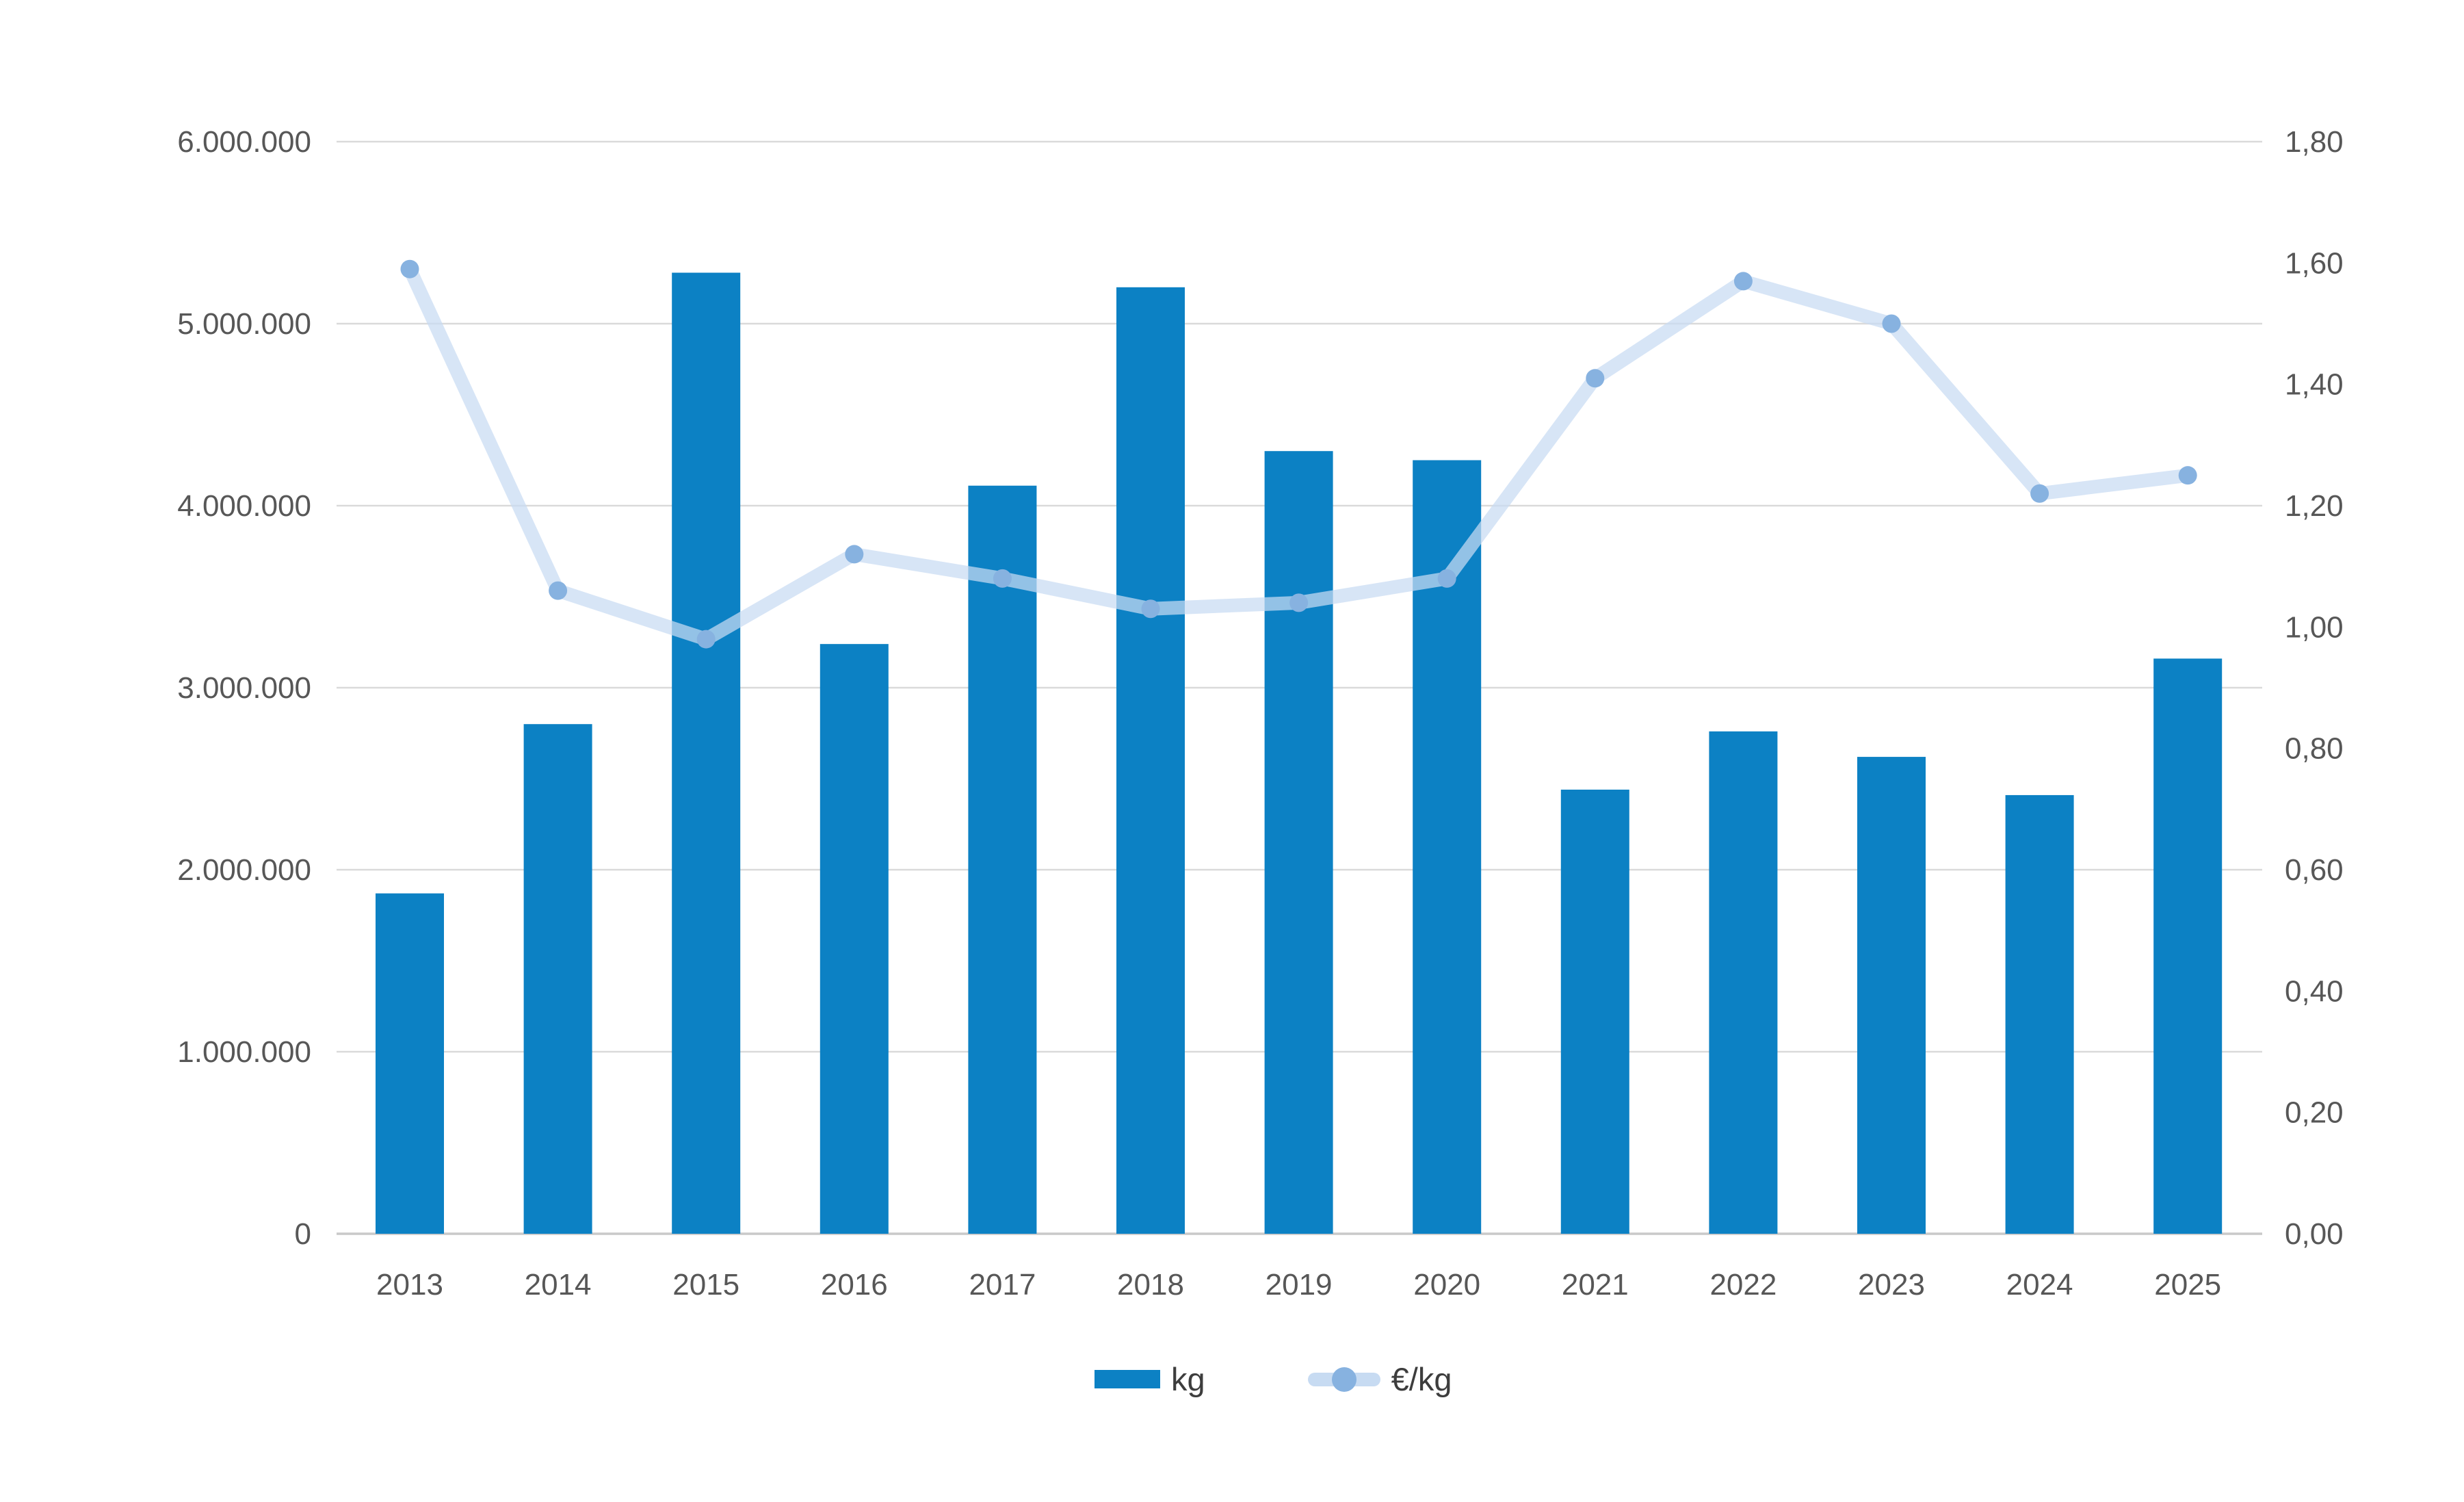 This screenshot has height=1502, width=2464. What do you see at coordinates (1127, 1379) in the screenshot?
I see `kg-bar-swatch-icon` at bounding box center [1127, 1379].